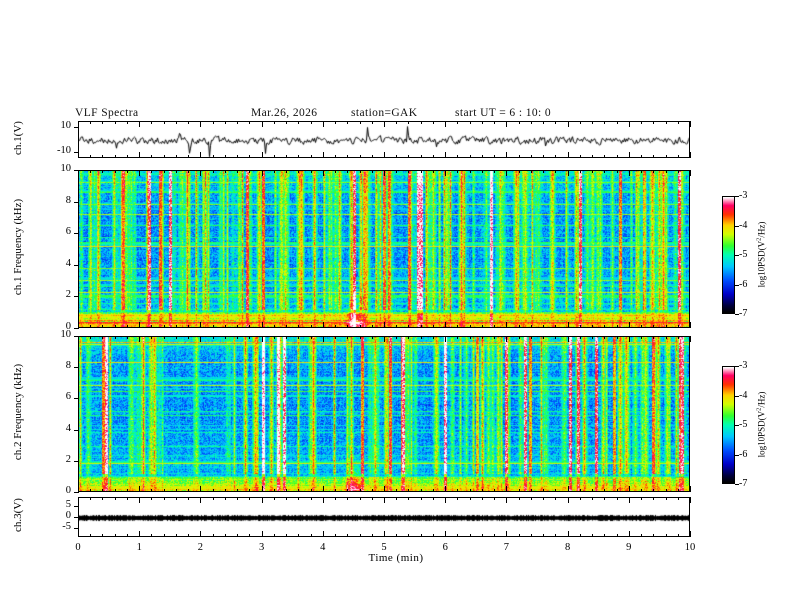  Describe the element at coordinates (759, 409) in the screenshot. I see `colorbar-label-superscript: 2` at that location.